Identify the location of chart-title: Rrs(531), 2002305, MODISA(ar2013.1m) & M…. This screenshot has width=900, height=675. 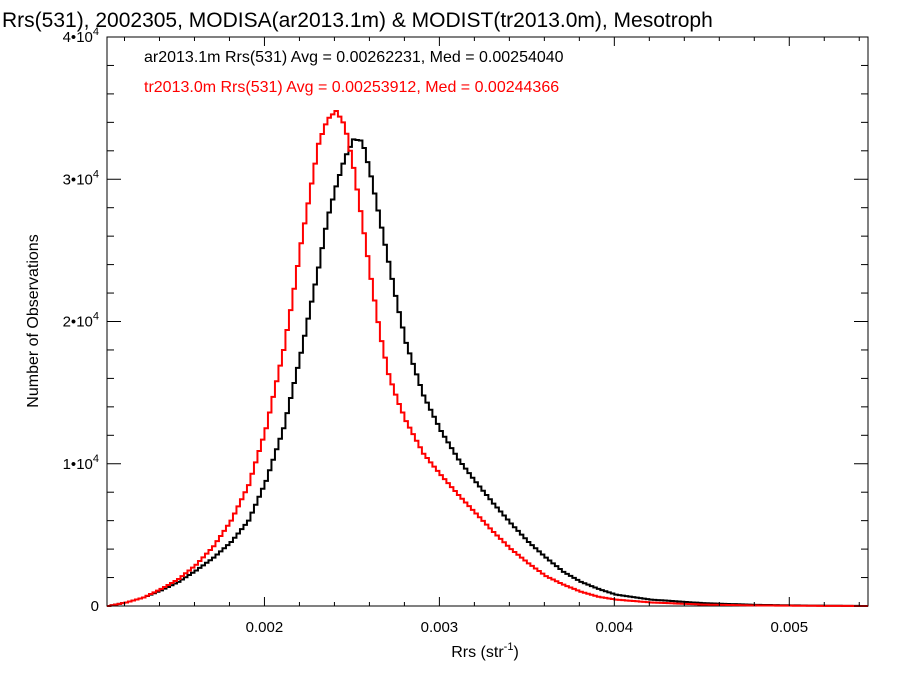
(357, 20).